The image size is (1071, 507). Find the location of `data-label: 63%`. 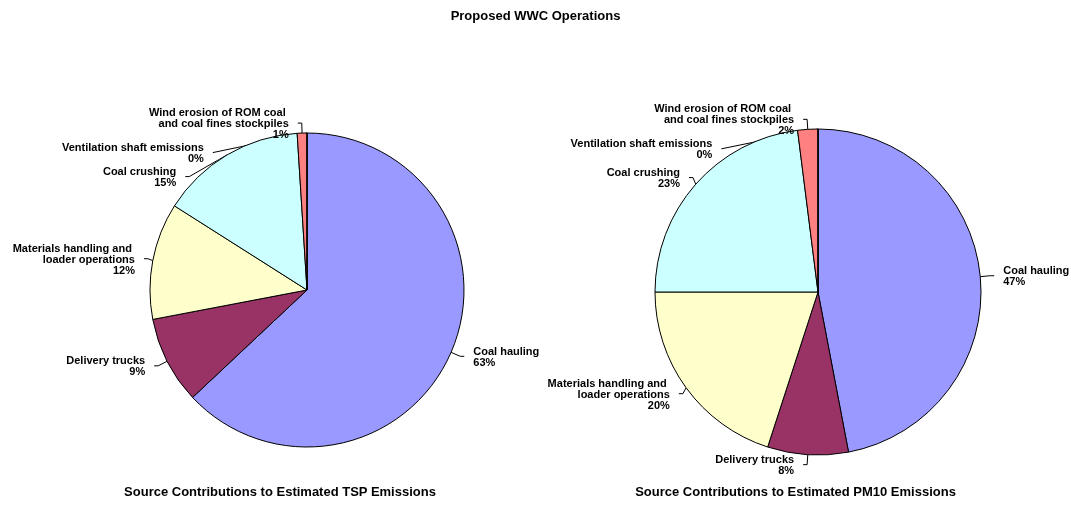

data-label: 63% is located at coordinates (484, 361).